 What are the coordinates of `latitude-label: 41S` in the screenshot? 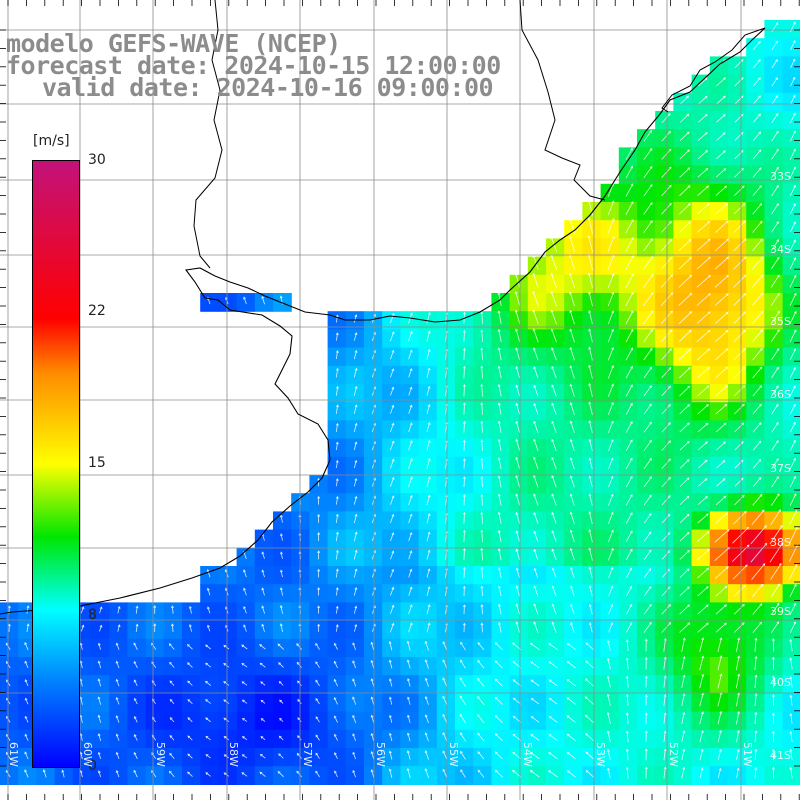 It's located at (780, 755).